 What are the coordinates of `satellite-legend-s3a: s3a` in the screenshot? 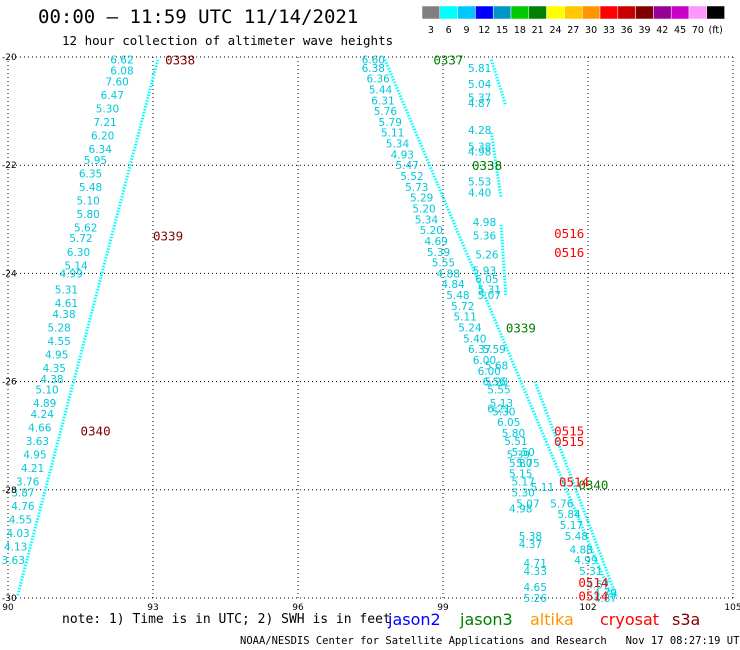 It's located at (686, 619).